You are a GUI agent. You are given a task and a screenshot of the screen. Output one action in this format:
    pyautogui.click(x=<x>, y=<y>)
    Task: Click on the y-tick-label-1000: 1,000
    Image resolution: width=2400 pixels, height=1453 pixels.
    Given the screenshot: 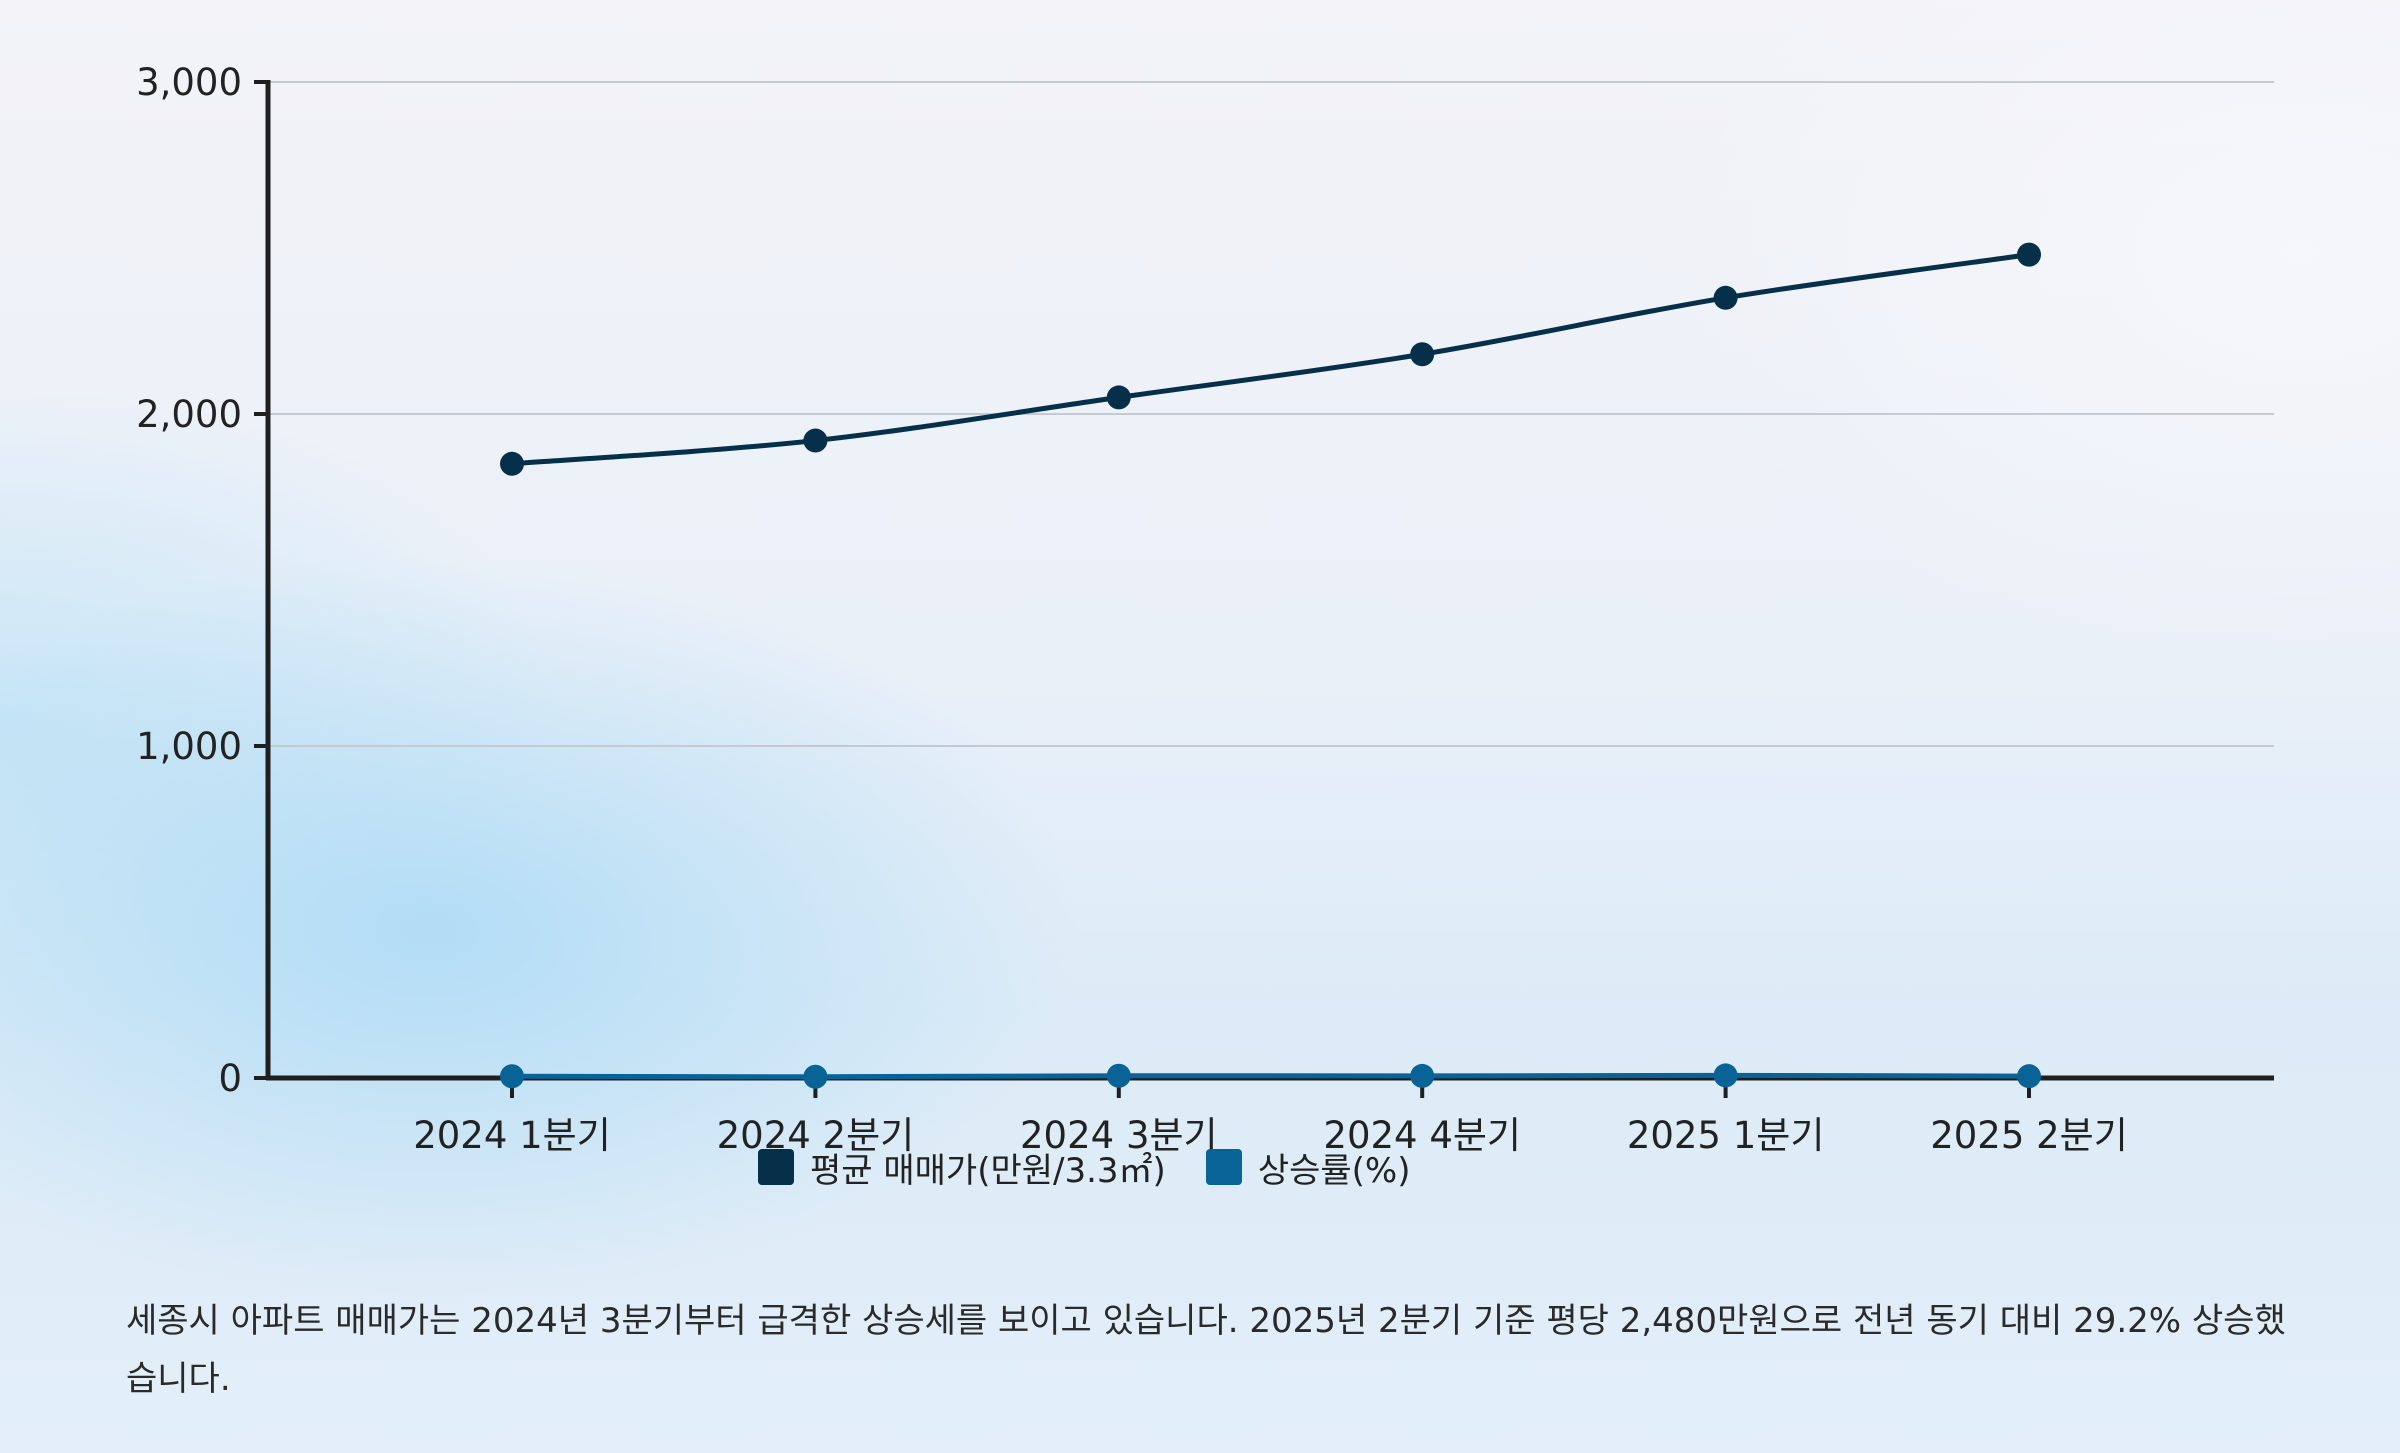 What is the action you would take?
    pyautogui.click(x=189, y=746)
    